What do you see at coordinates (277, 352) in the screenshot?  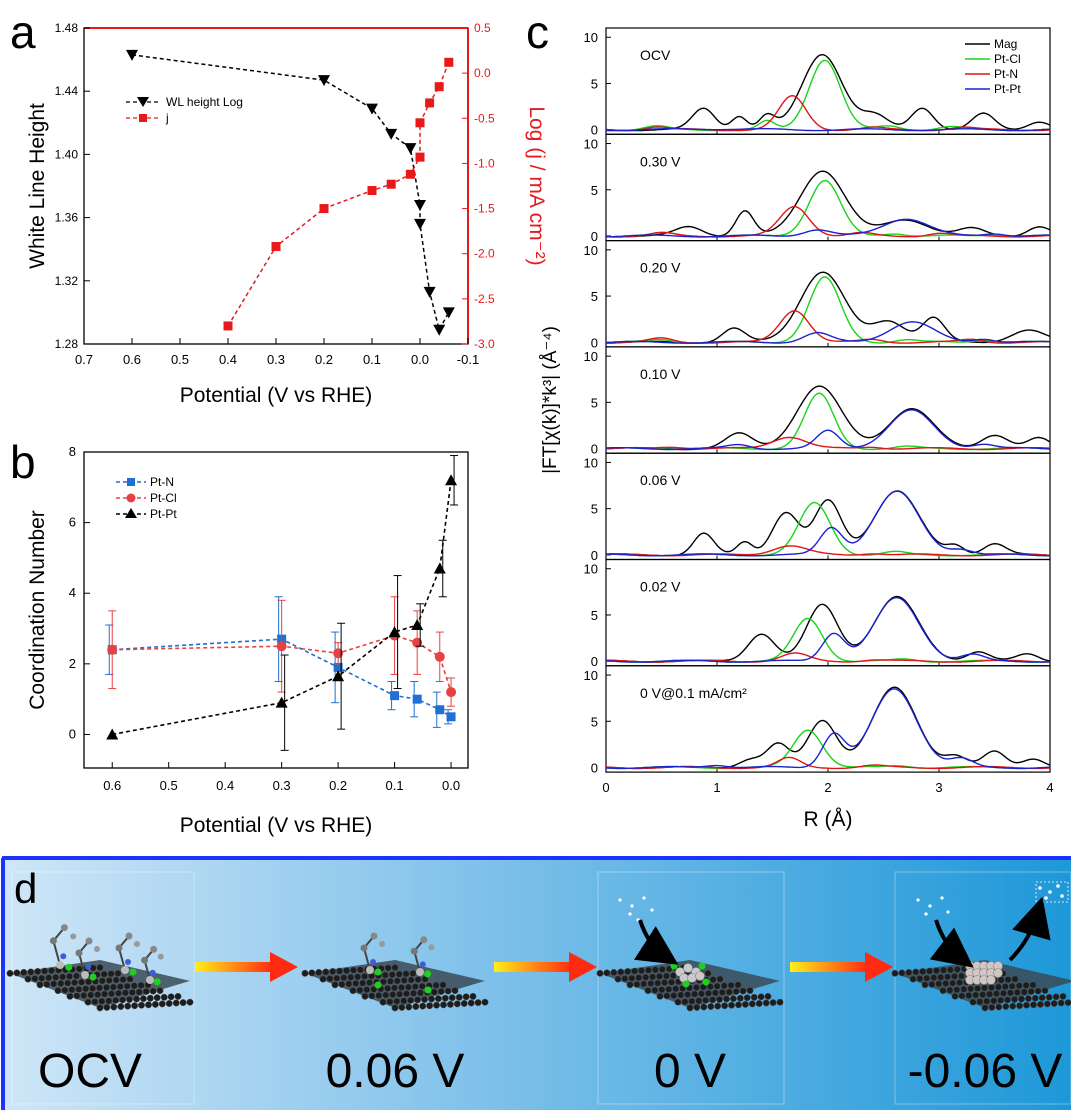 I see `panel-a-x-ticks: 0.7 0.6 0.5 0.4 0.3 0.2 0.1 0.0 -0.1` at bounding box center [277, 352].